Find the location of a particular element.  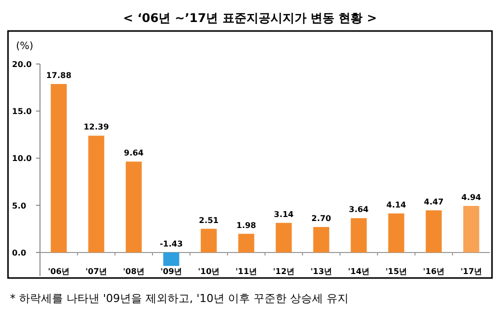

x-tick-label: '06년 is located at coordinates (59, 271).